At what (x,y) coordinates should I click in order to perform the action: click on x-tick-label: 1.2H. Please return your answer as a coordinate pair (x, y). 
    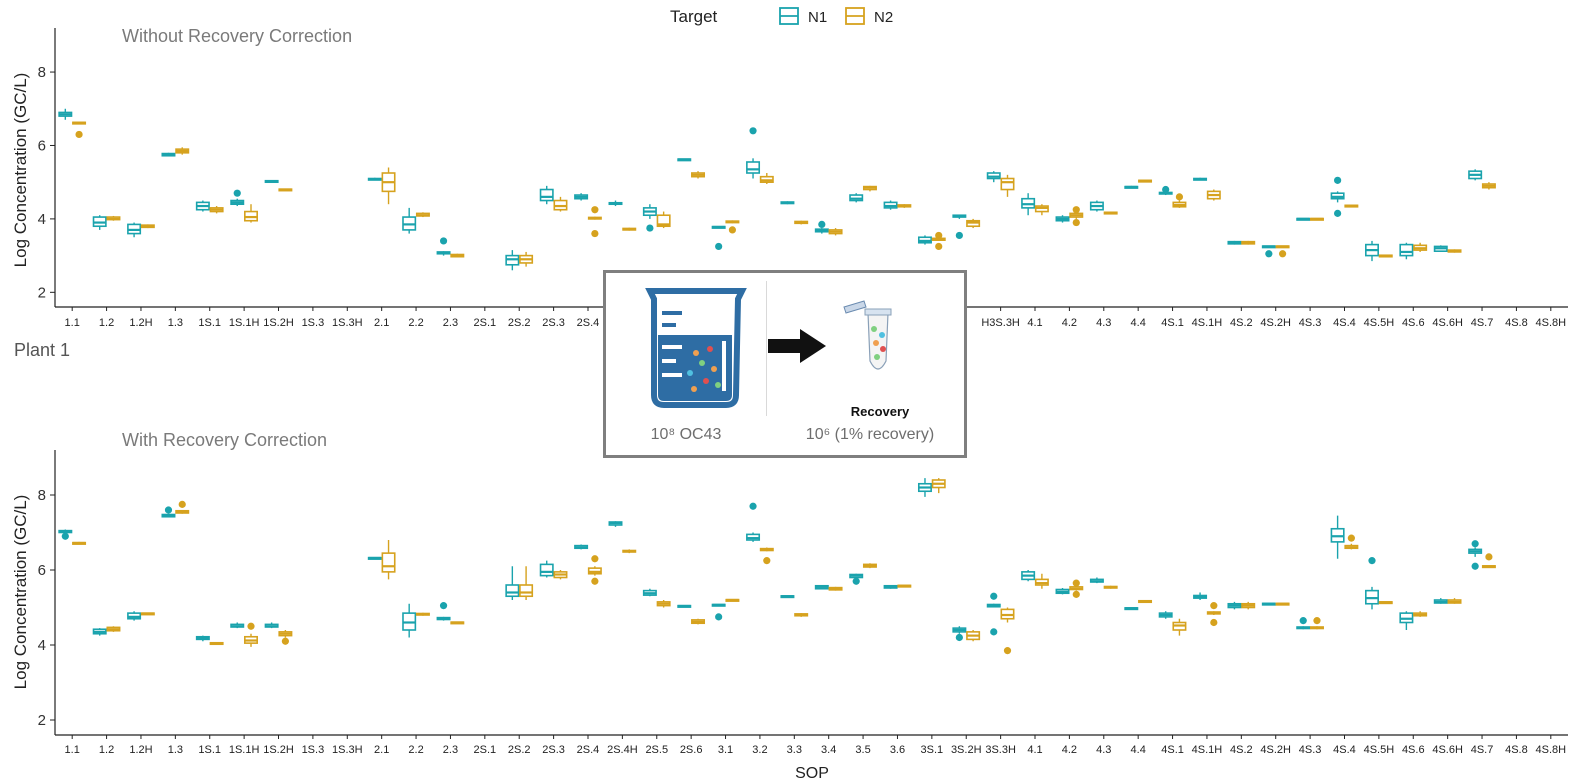
    Looking at the image, I should click on (140, 750).